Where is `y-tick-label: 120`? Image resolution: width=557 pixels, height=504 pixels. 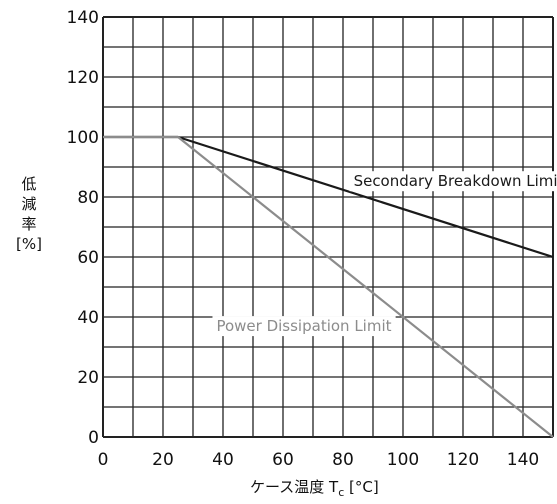 y-tick-label: 120 is located at coordinates (83, 78).